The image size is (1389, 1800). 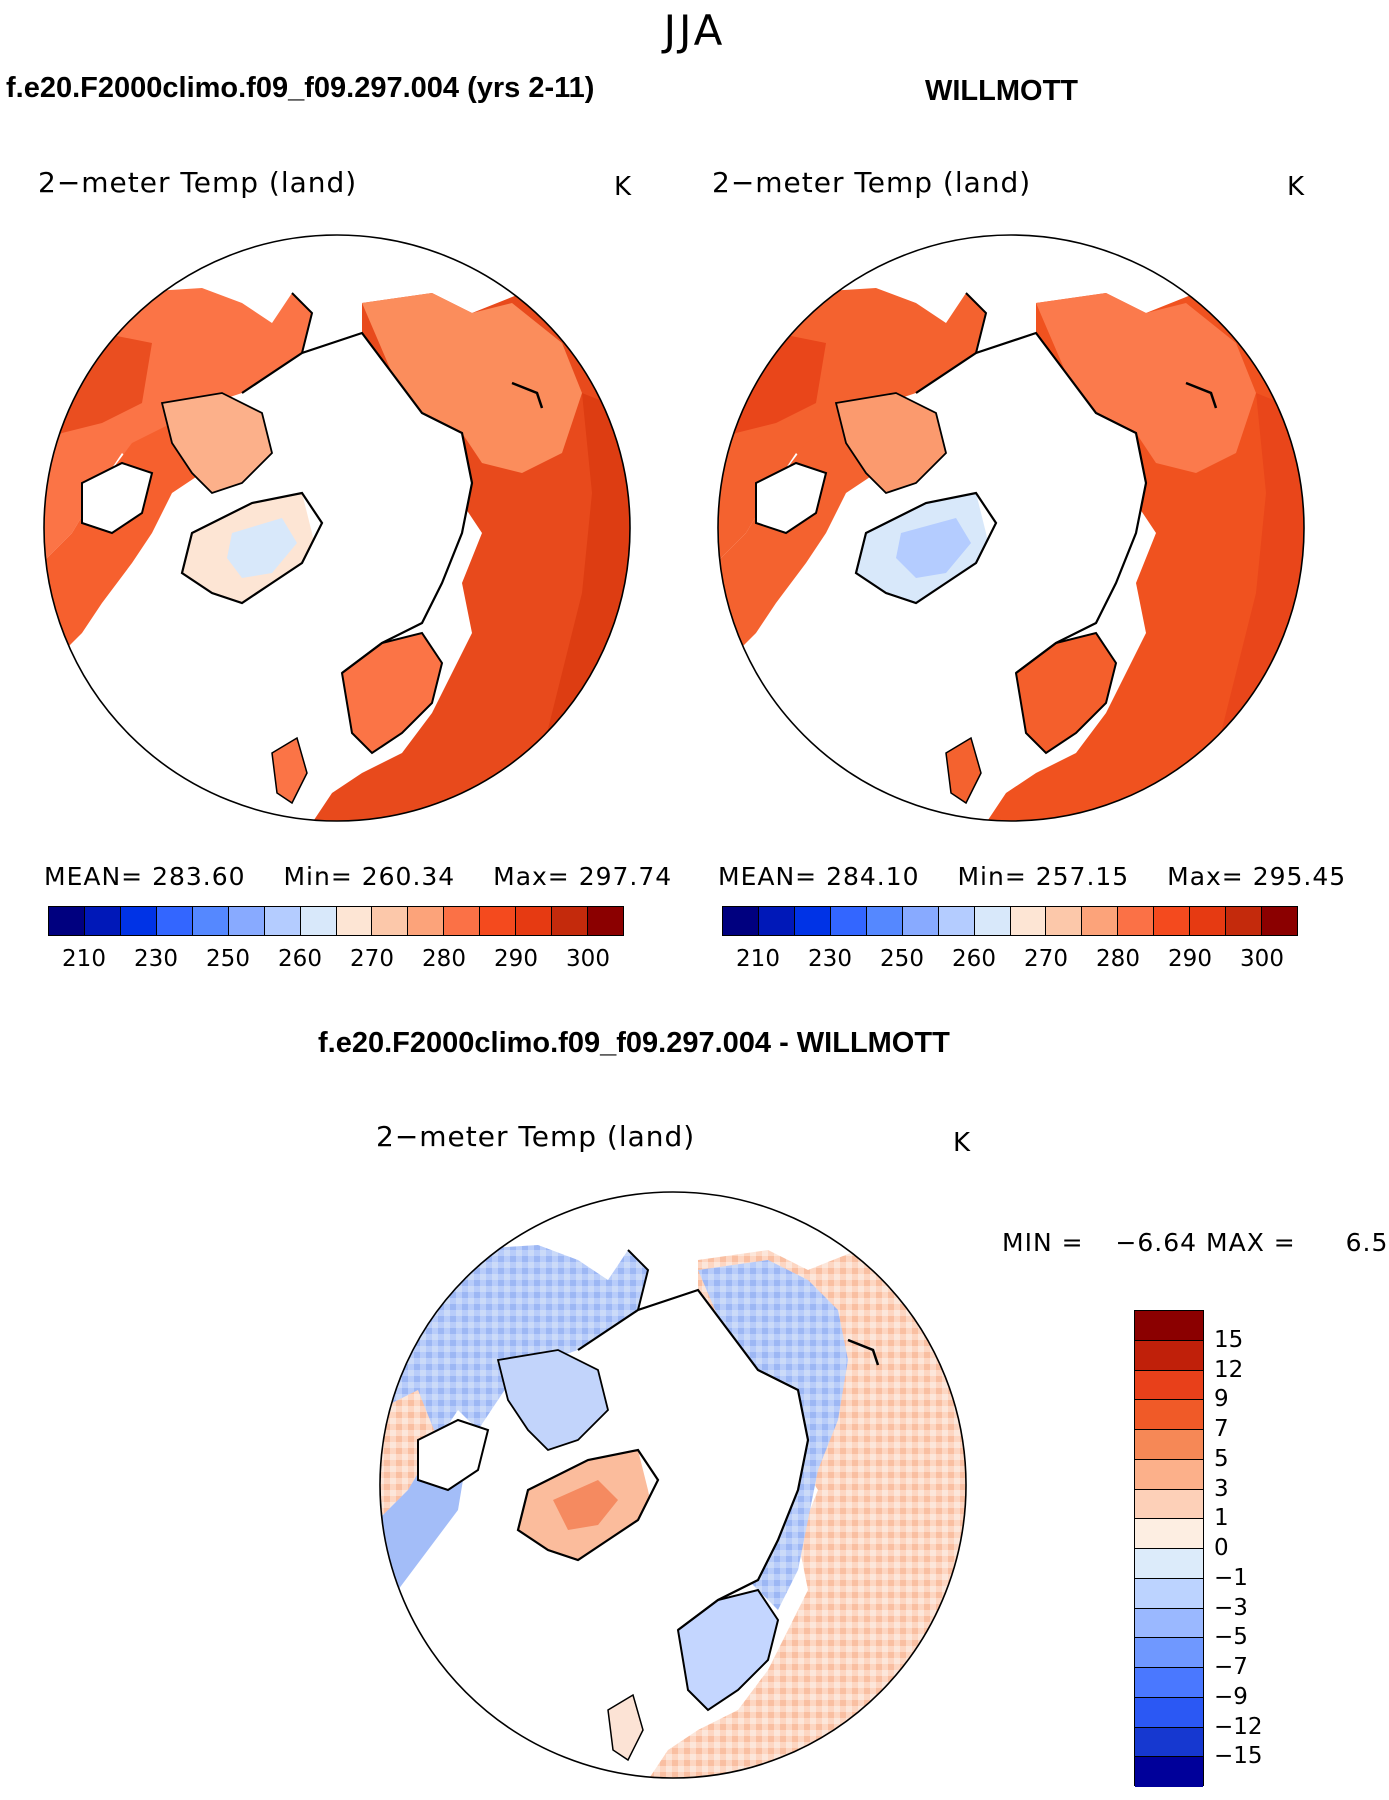 I want to click on diff-variable-label: 2−meter Temp (land), so click(x=536, y=1136).